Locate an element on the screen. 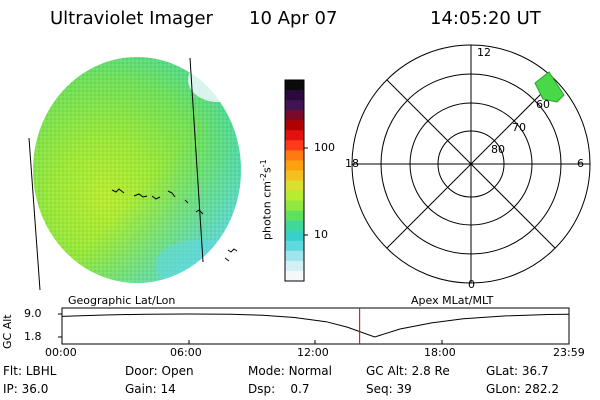  altitude-ytick-max: 9.0 is located at coordinates (33, 313).